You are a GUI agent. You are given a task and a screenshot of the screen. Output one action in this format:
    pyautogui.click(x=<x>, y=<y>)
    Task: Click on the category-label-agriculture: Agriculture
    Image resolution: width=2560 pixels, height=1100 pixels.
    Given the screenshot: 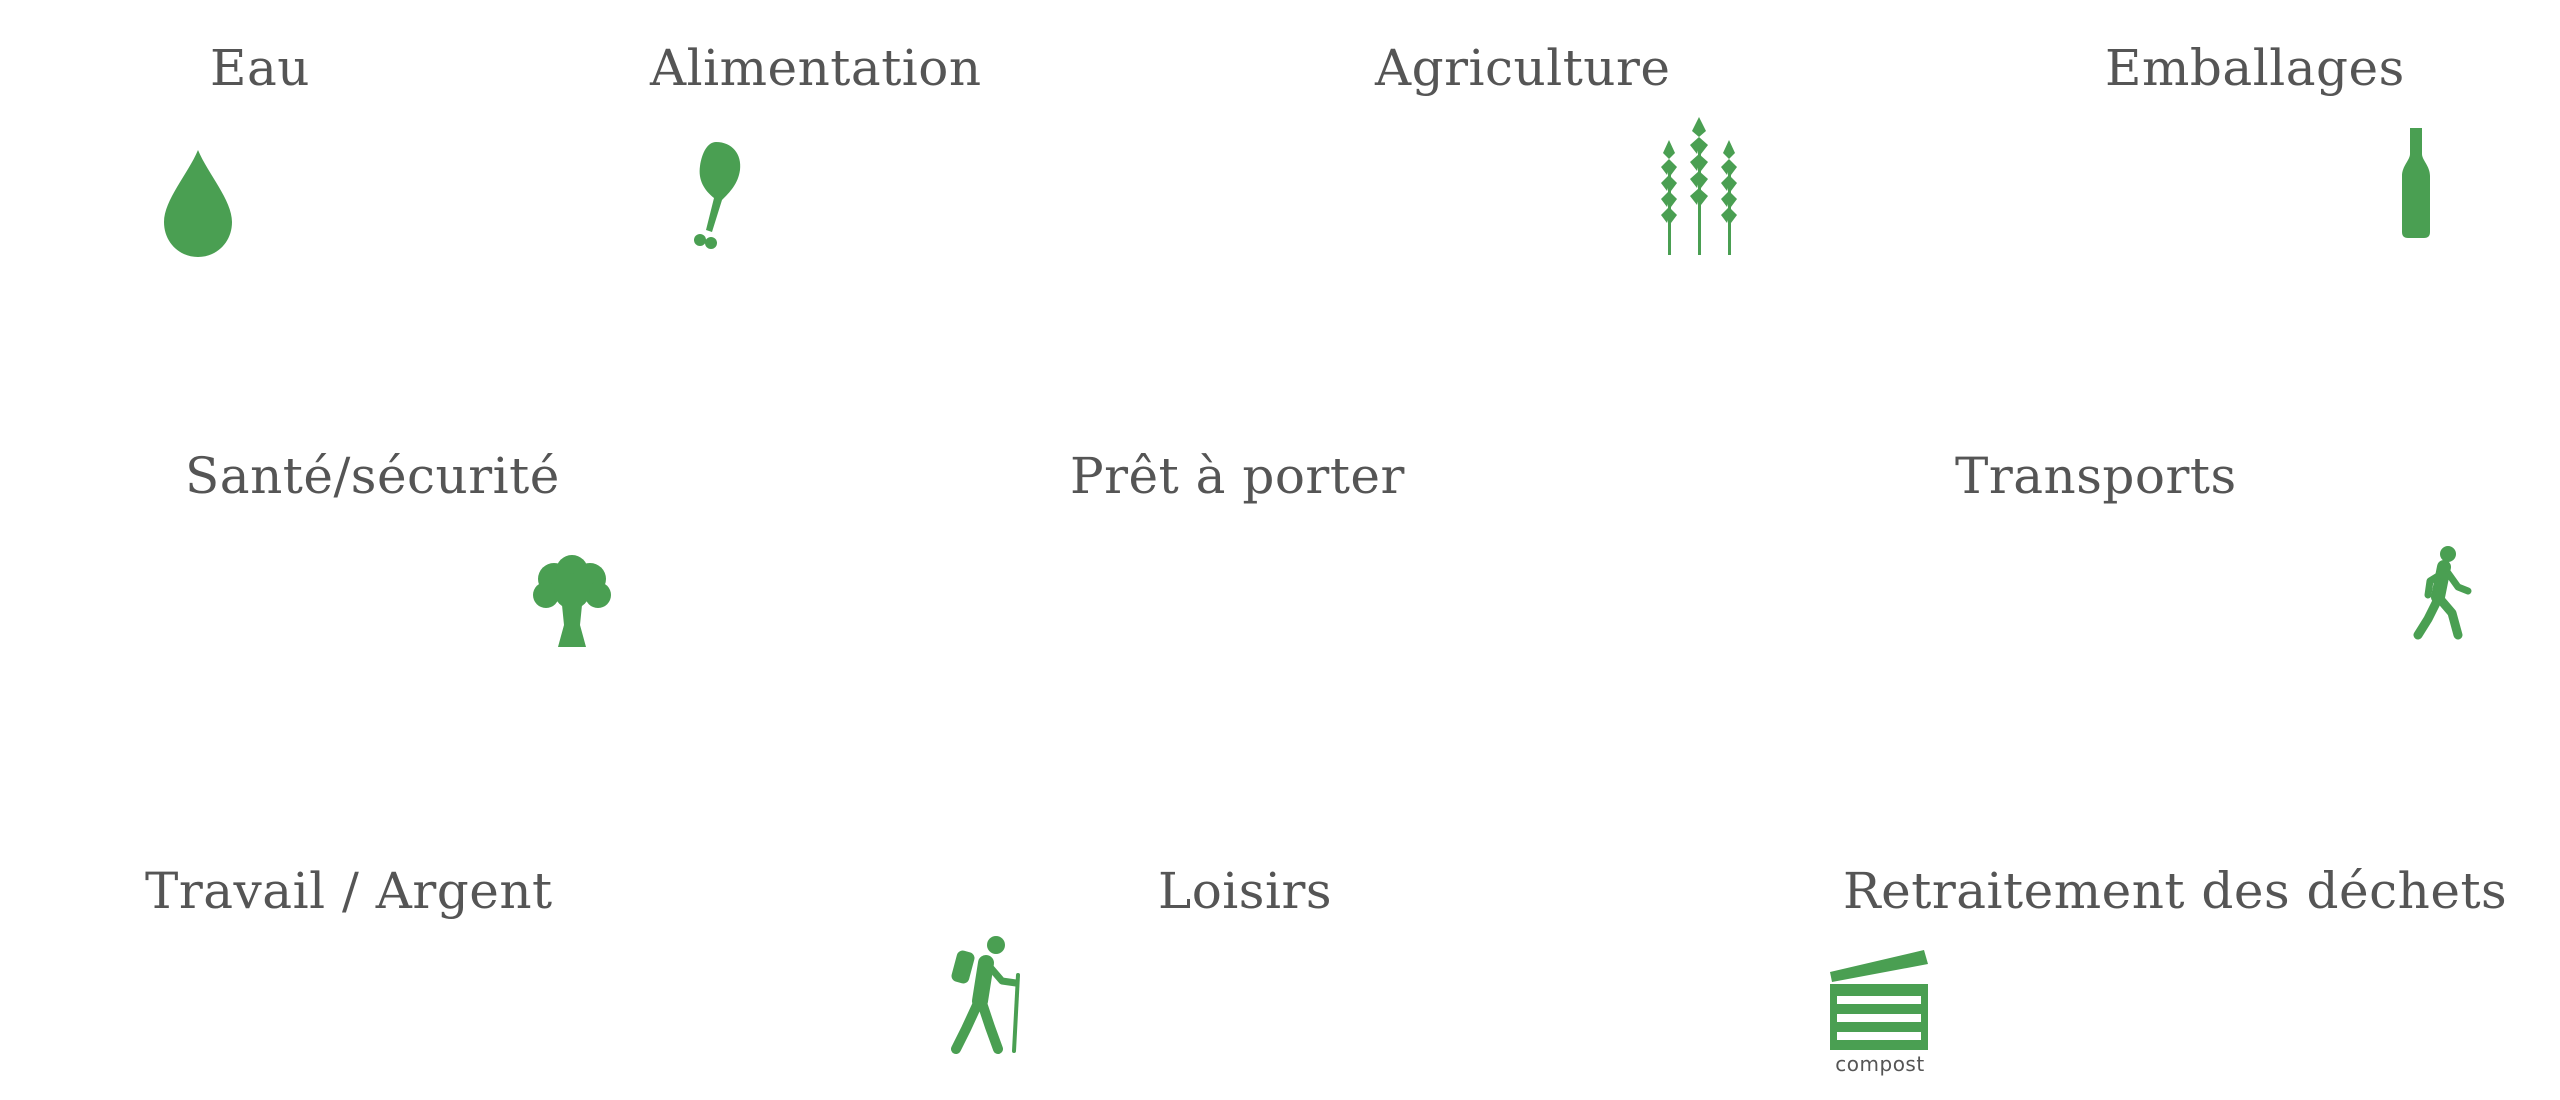 What is the action you would take?
    pyautogui.click(x=1523, y=68)
    